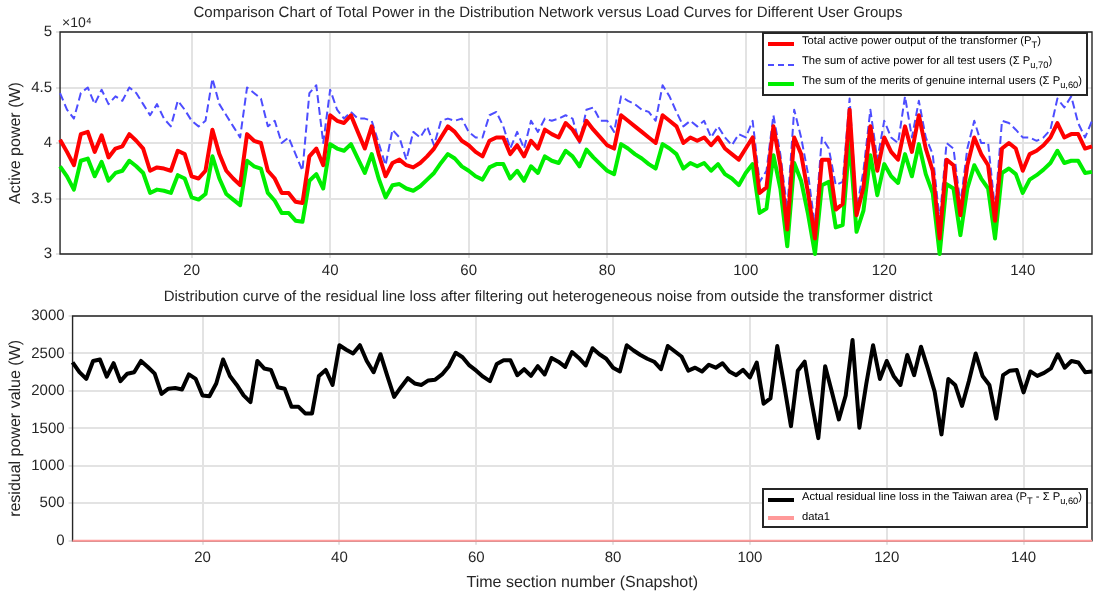 Image resolution: width=1100 pixels, height=594 pixels. I want to click on x-axis-title: Time section number (Snapshot), so click(582, 581).